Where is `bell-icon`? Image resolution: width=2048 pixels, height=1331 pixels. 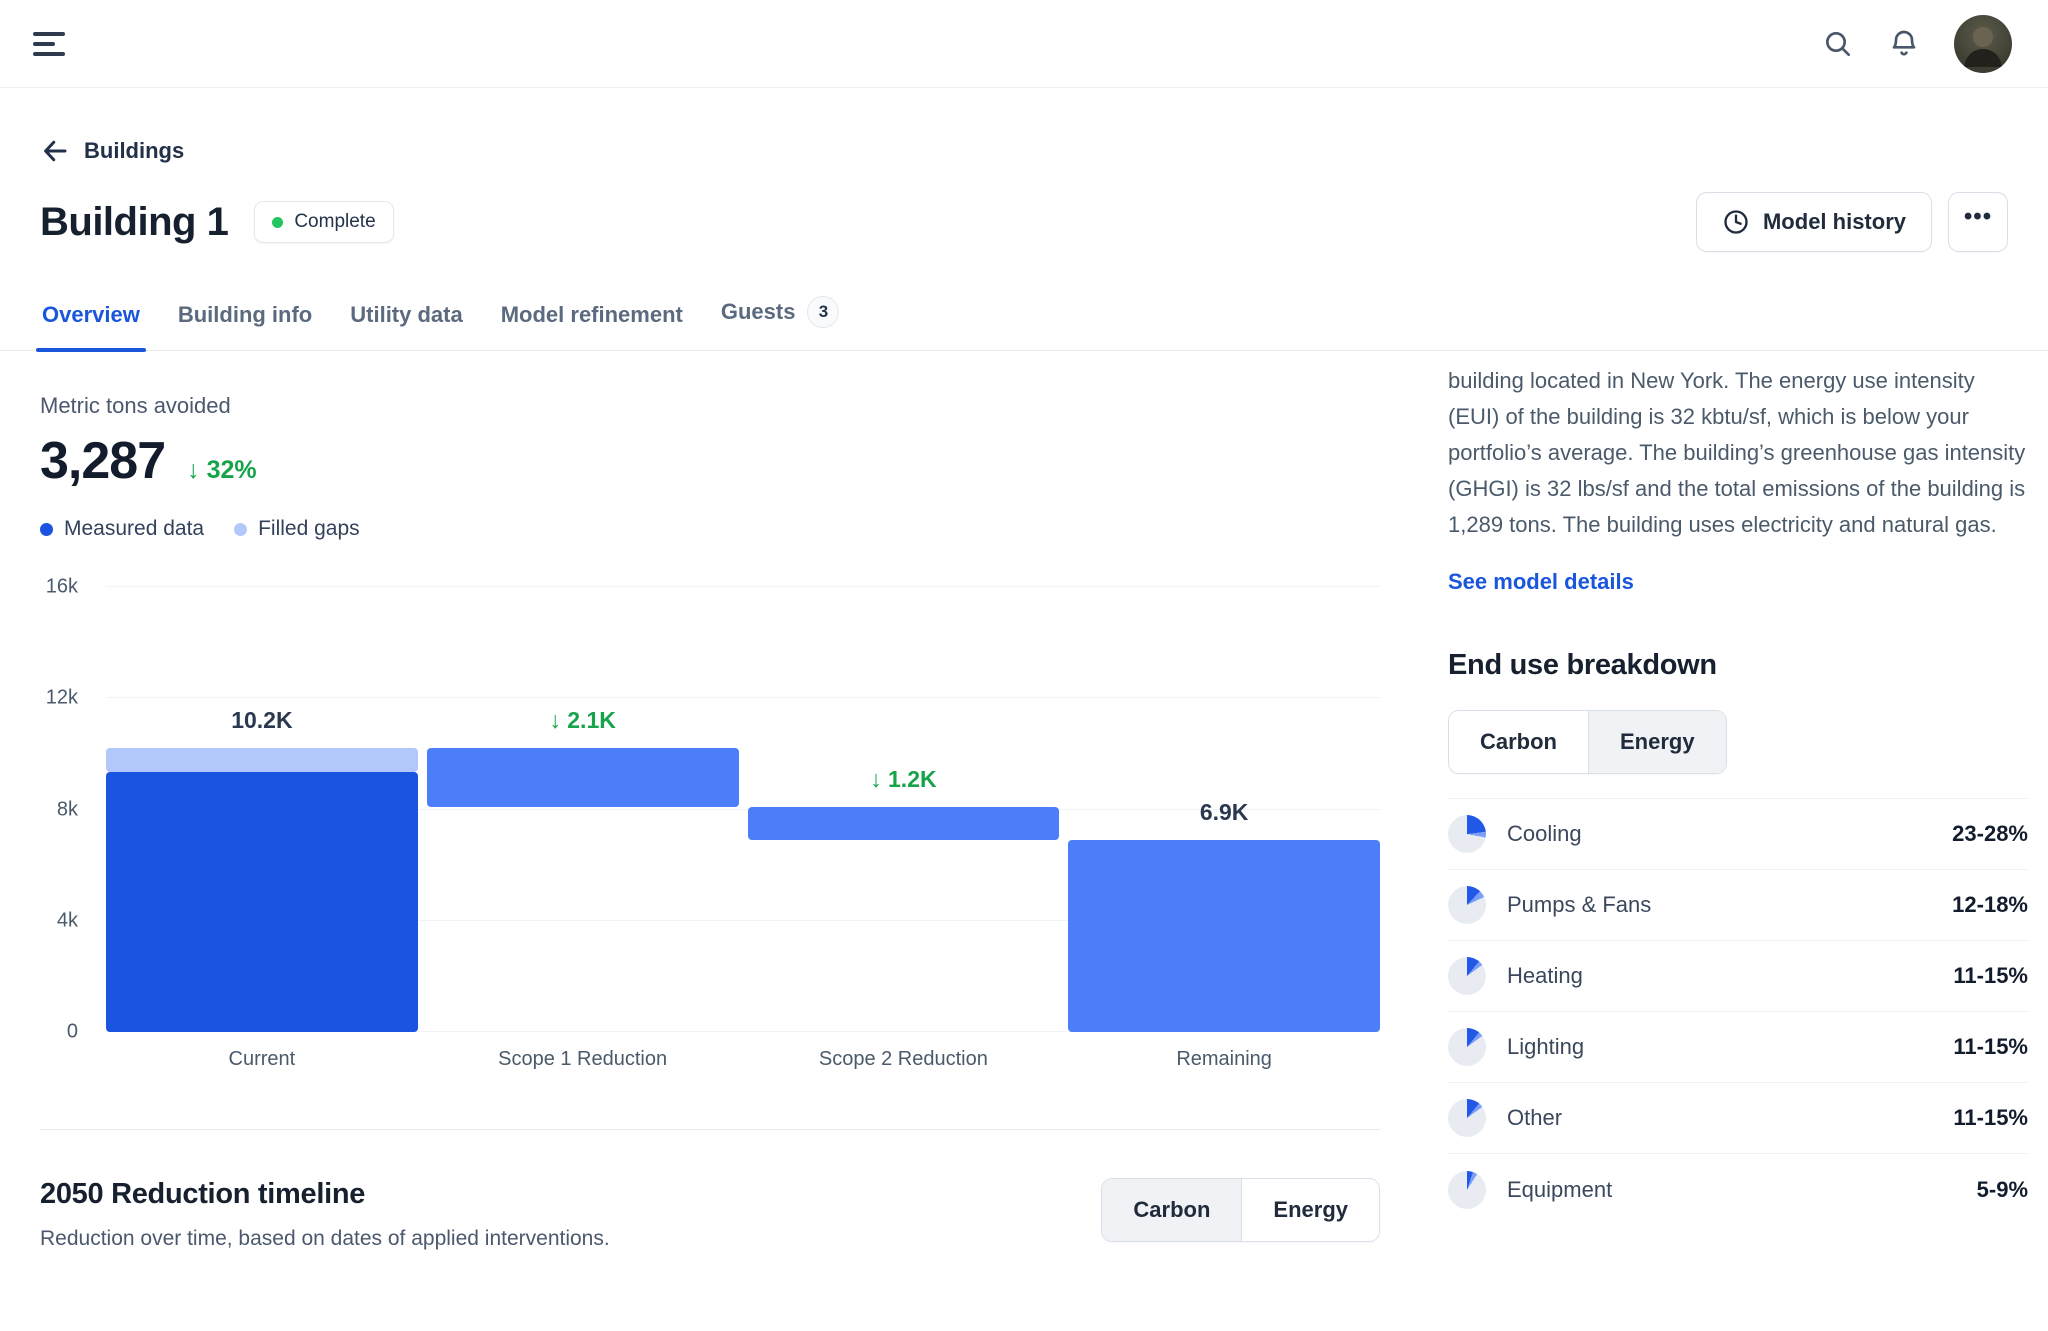
bell-icon is located at coordinates (1904, 44).